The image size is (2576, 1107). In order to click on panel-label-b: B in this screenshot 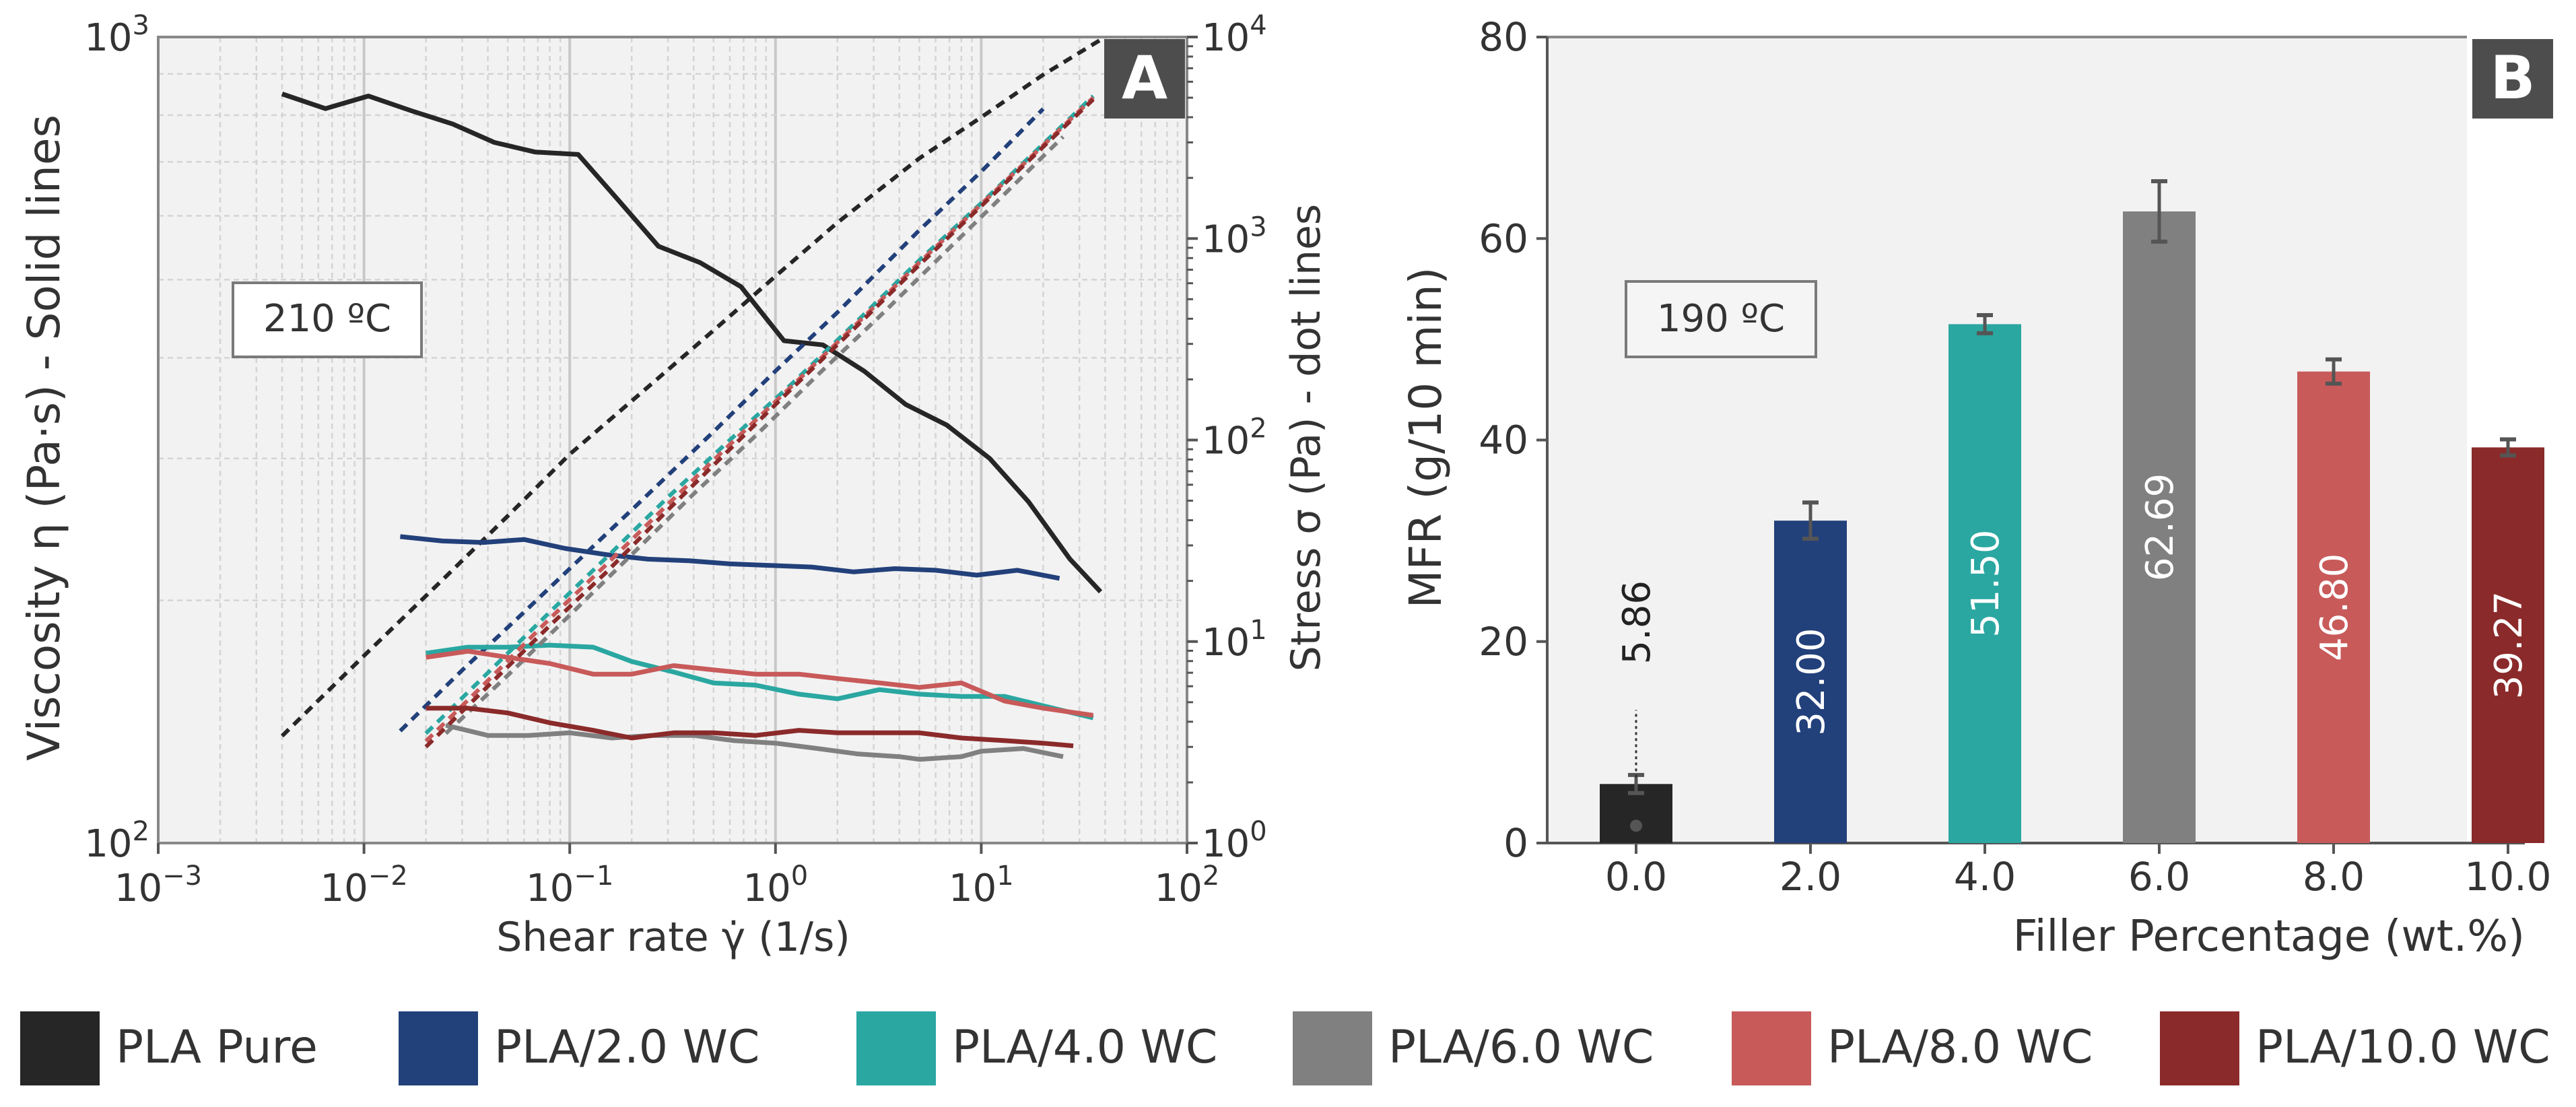, I will do `click(2512, 77)`.